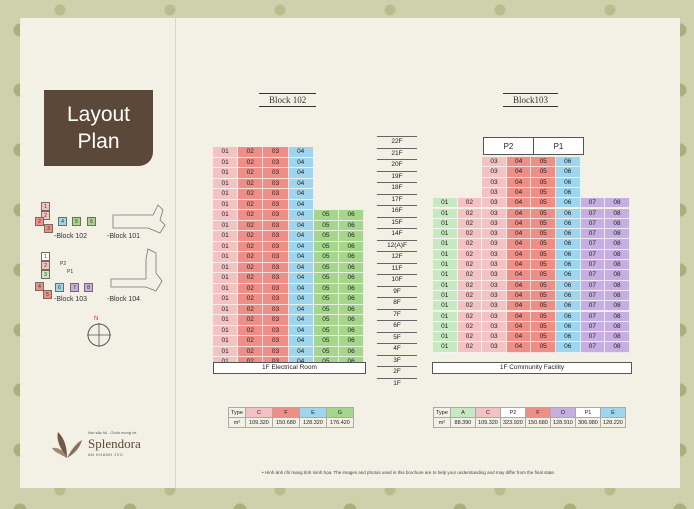  I want to click on legend-103-area: 150.680, so click(537, 422).